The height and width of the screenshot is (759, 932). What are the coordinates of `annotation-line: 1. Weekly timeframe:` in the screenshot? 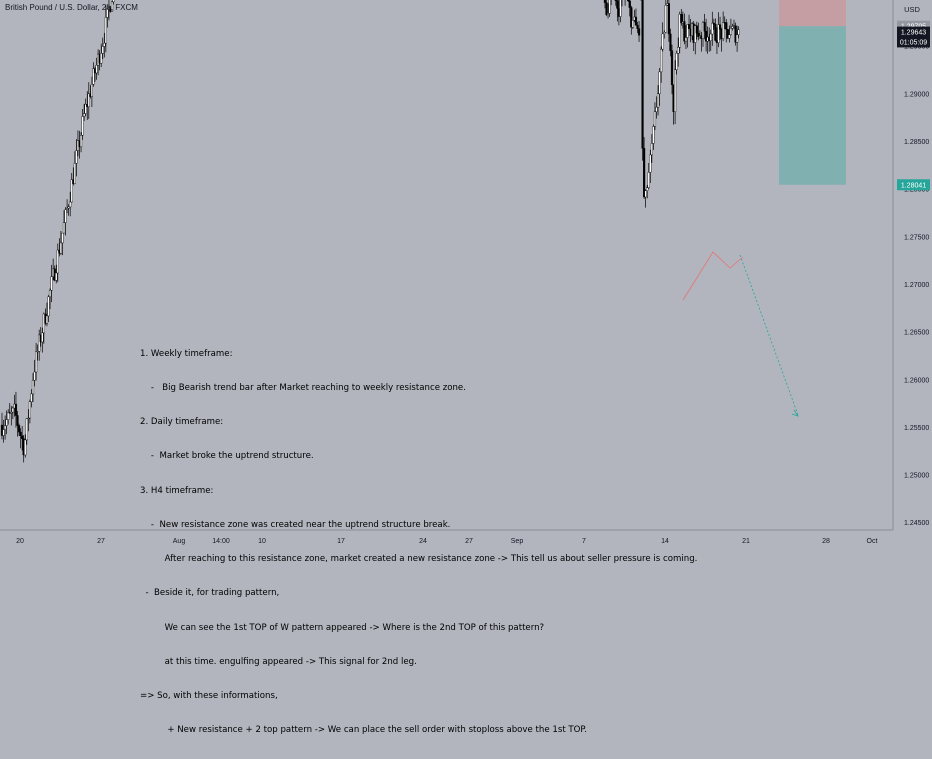 It's located at (186, 353).